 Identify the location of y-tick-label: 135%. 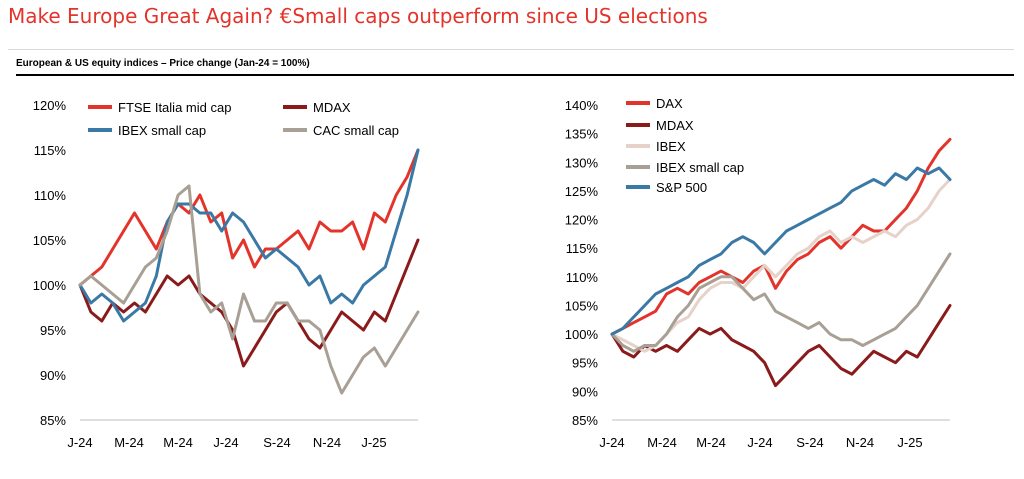
(582, 134).